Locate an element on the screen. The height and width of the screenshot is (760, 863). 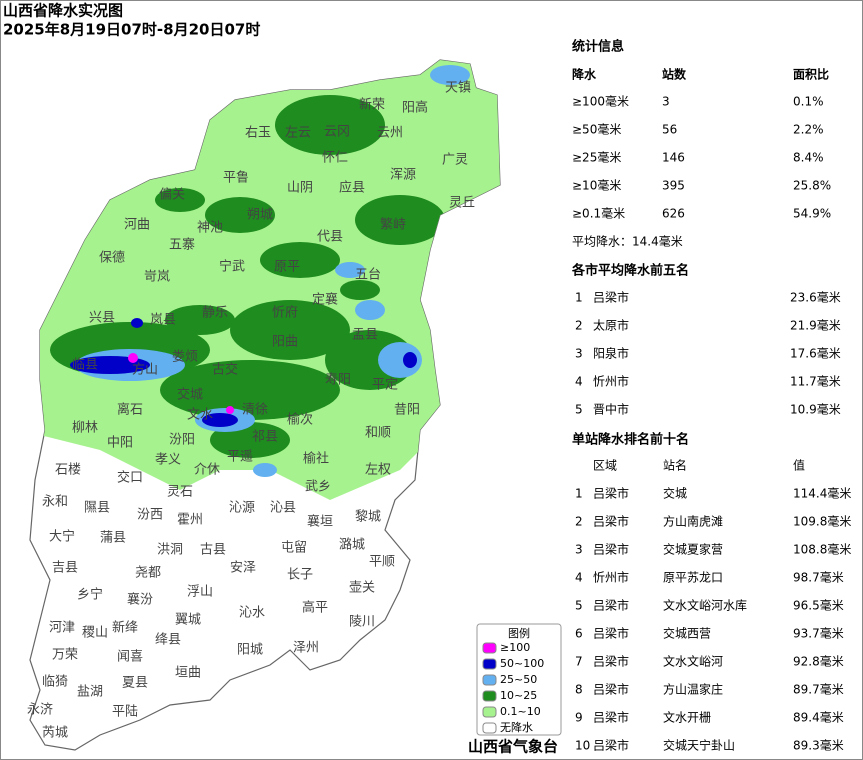
station-cell: 方山温家庄 is located at coordinates (693, 689).